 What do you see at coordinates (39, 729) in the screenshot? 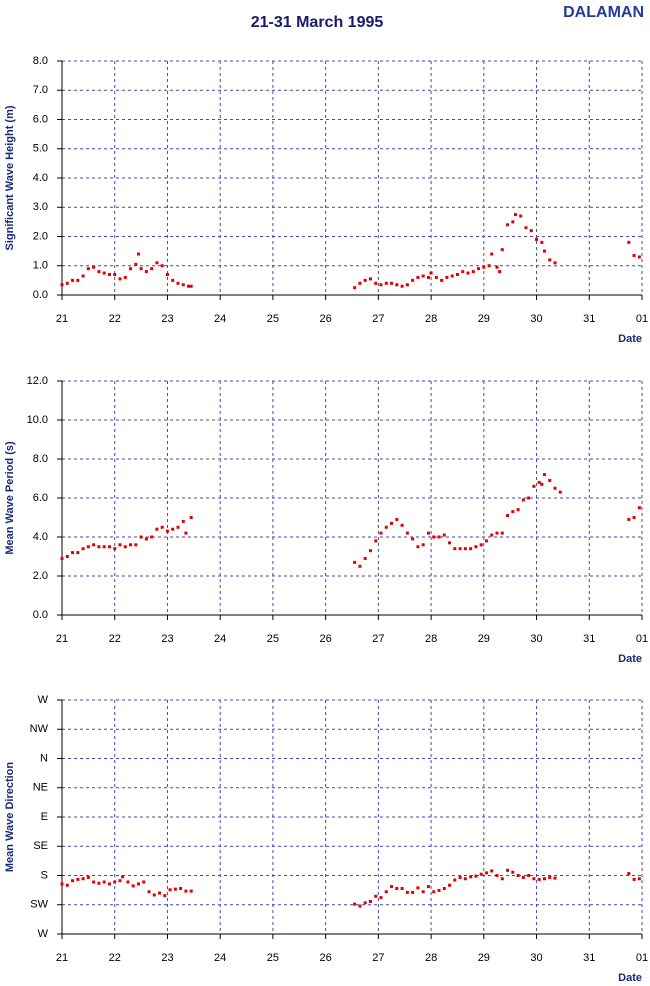
I see `y-tick-label: NW` at bounding box center [39, 729].